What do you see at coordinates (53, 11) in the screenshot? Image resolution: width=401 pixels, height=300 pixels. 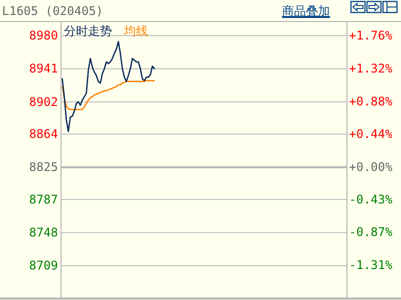 I see `chart-title: L1605 (020405)` at bounding box center [53, 11].